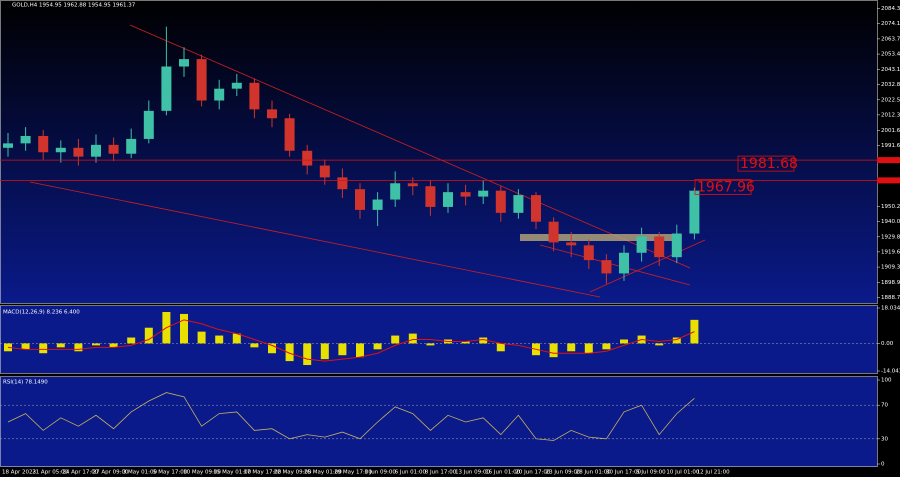 The image size is (900, 477). Describe the element at coordinates (202, 473) in the screenshot. I see `x-tick-label: 10 May 09:00` at that location.